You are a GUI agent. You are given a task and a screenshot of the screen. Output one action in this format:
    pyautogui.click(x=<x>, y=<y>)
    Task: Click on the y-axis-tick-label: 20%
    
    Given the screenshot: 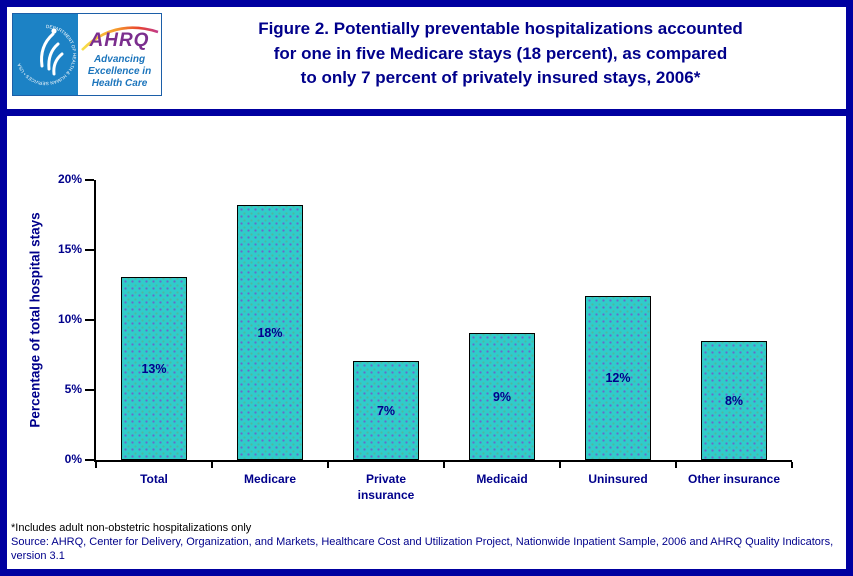 What is the action you would take?
    pyautogui.click(x=69, y=179)
    